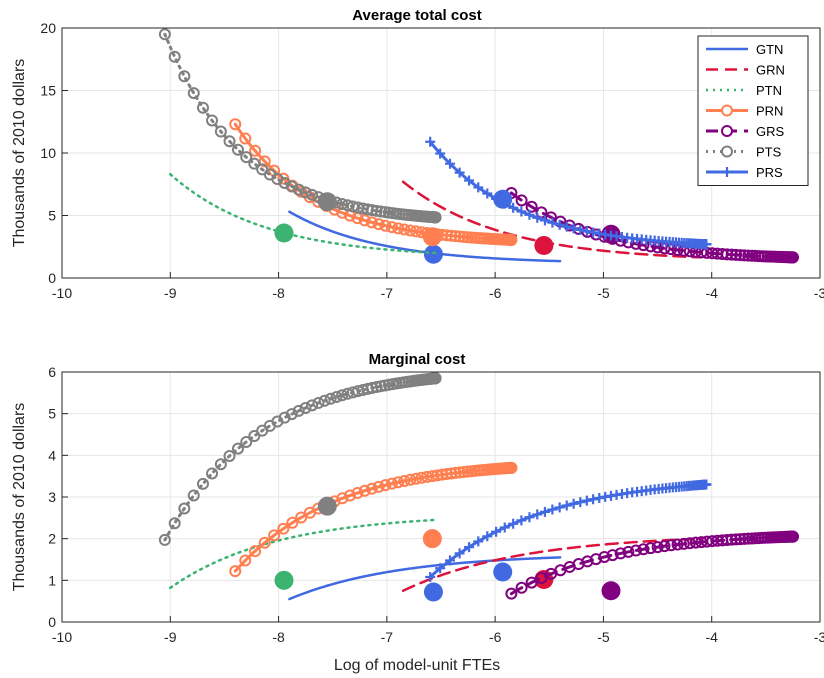 The width and height of the screenshot is (824, 678). What do you see at coordinates (62, 293) in the screenshot?
I see `x-tick-label: -10` at bounding box center [62, 293].